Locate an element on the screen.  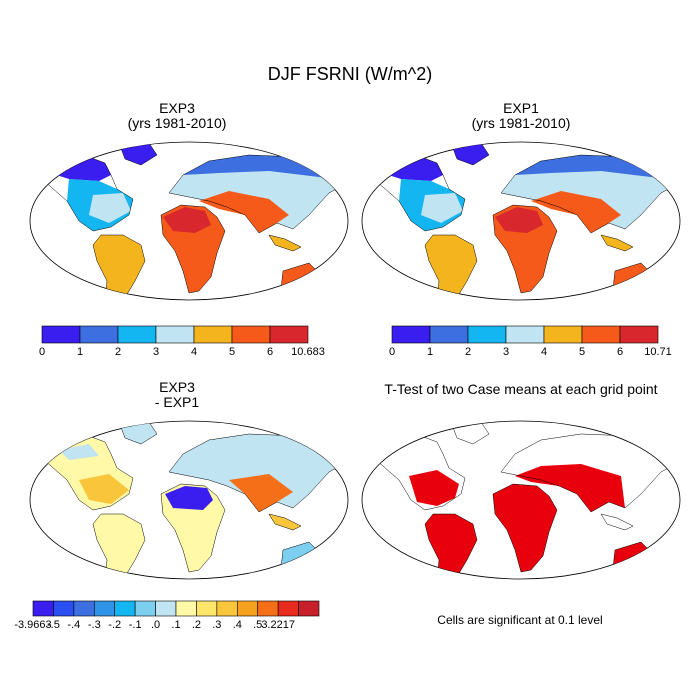
panel-1-years: (yrs 1981-2010) is located at coordinates (177, 123).